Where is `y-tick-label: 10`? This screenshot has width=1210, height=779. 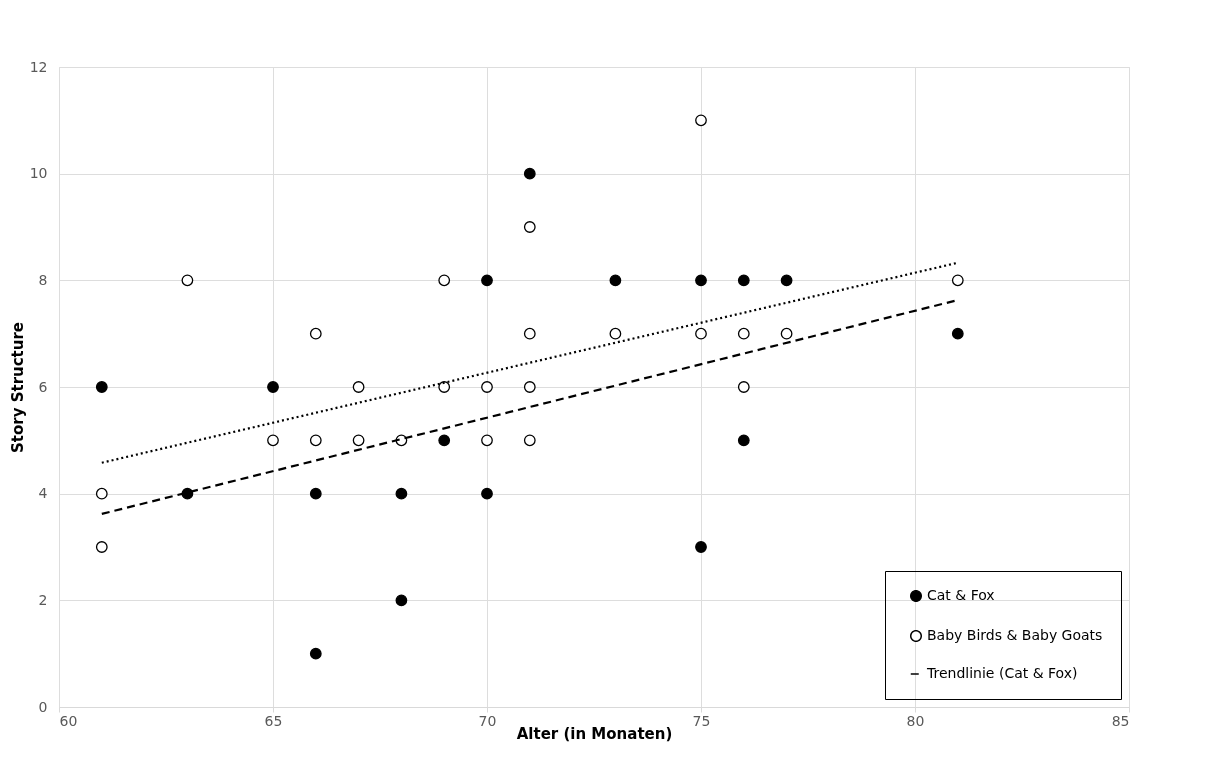
y-tick-label: 10 is located at coordinates (38, 173).